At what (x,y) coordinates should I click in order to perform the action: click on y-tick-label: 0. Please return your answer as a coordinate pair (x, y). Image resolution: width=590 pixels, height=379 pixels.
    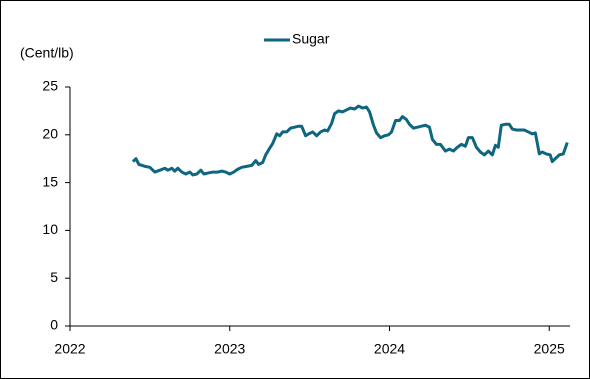
    Looking at the image, I should click on (54, 325).